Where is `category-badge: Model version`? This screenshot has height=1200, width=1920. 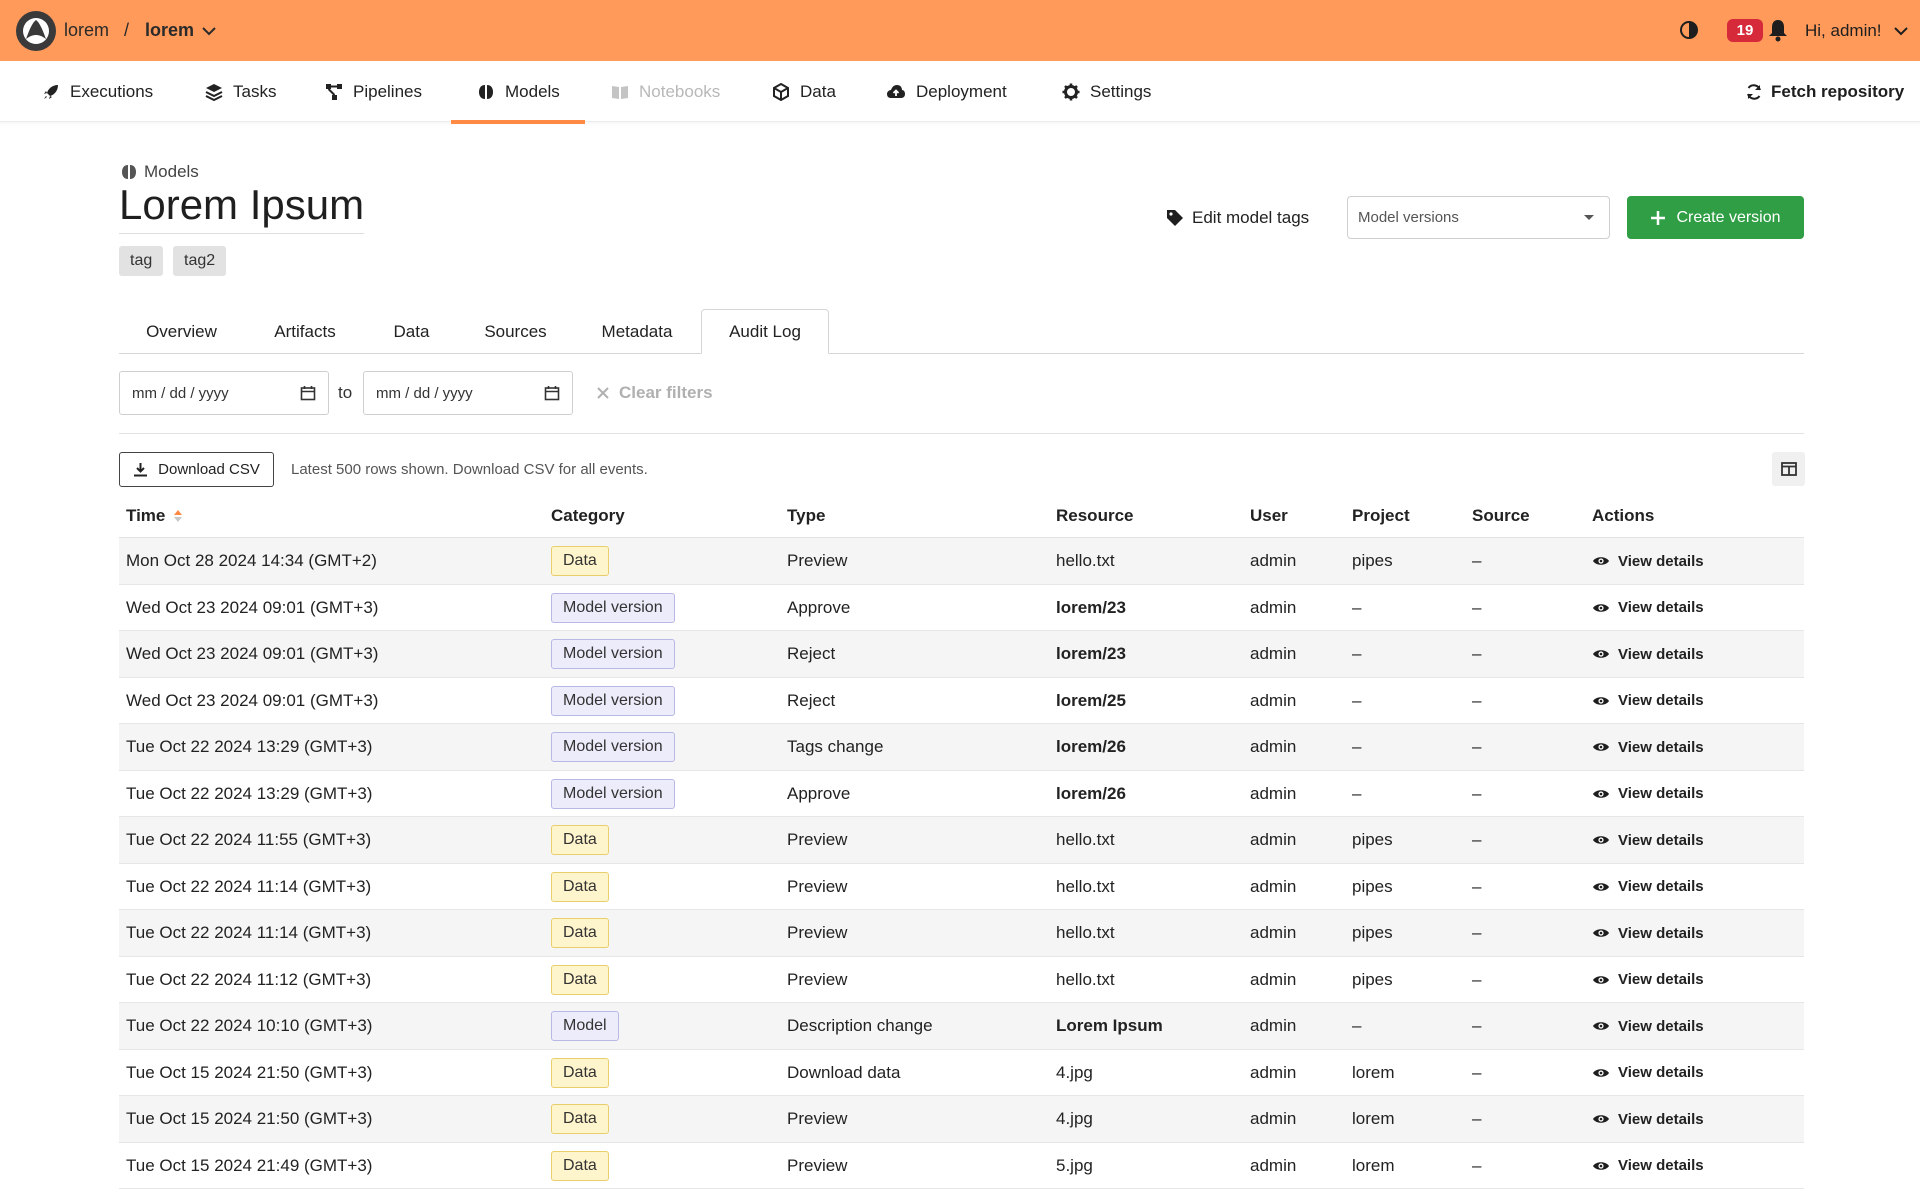 category-badge: Model version is located at coordinates (613, 607).